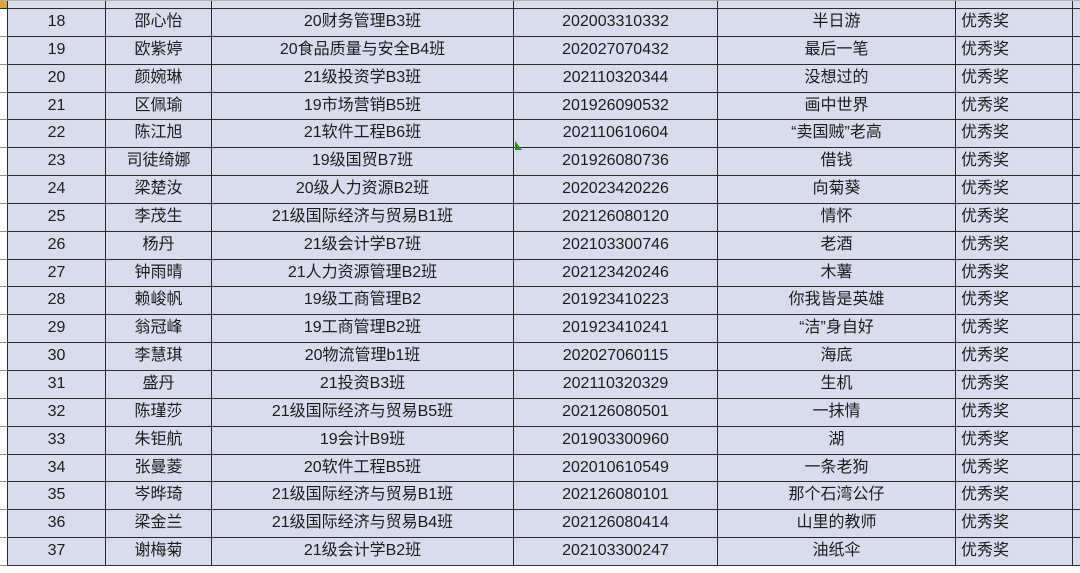  I want to click on cell-name: 司徒绮娜, so click(159, 162).